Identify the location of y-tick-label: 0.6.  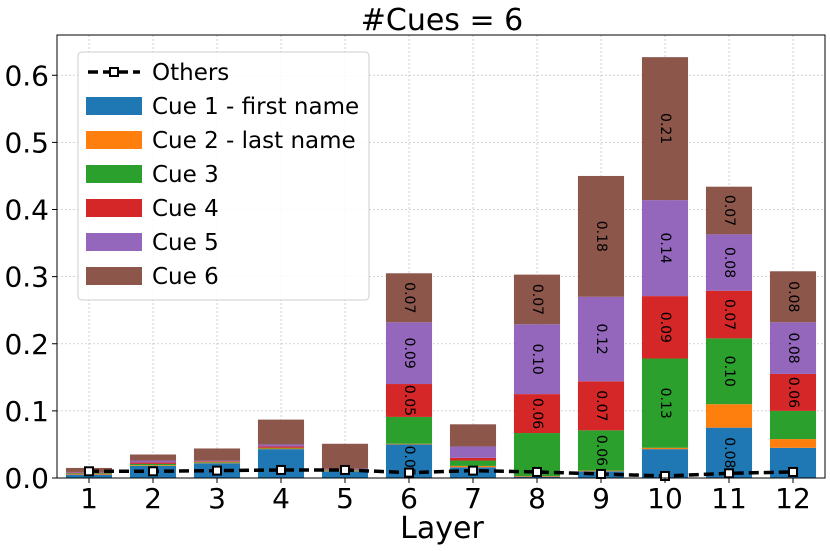
(26, 75).